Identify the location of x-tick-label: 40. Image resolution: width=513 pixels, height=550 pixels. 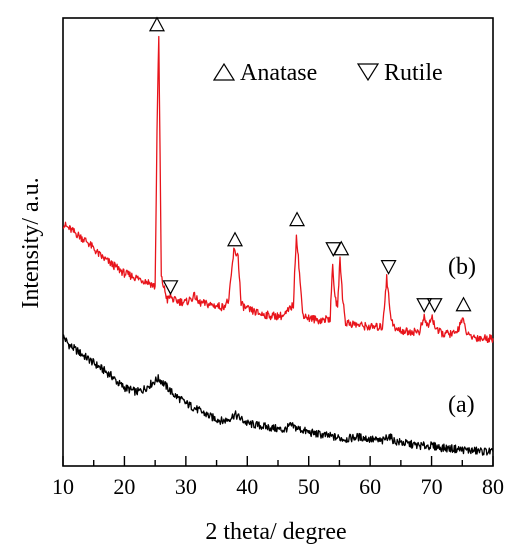
(247, 486).